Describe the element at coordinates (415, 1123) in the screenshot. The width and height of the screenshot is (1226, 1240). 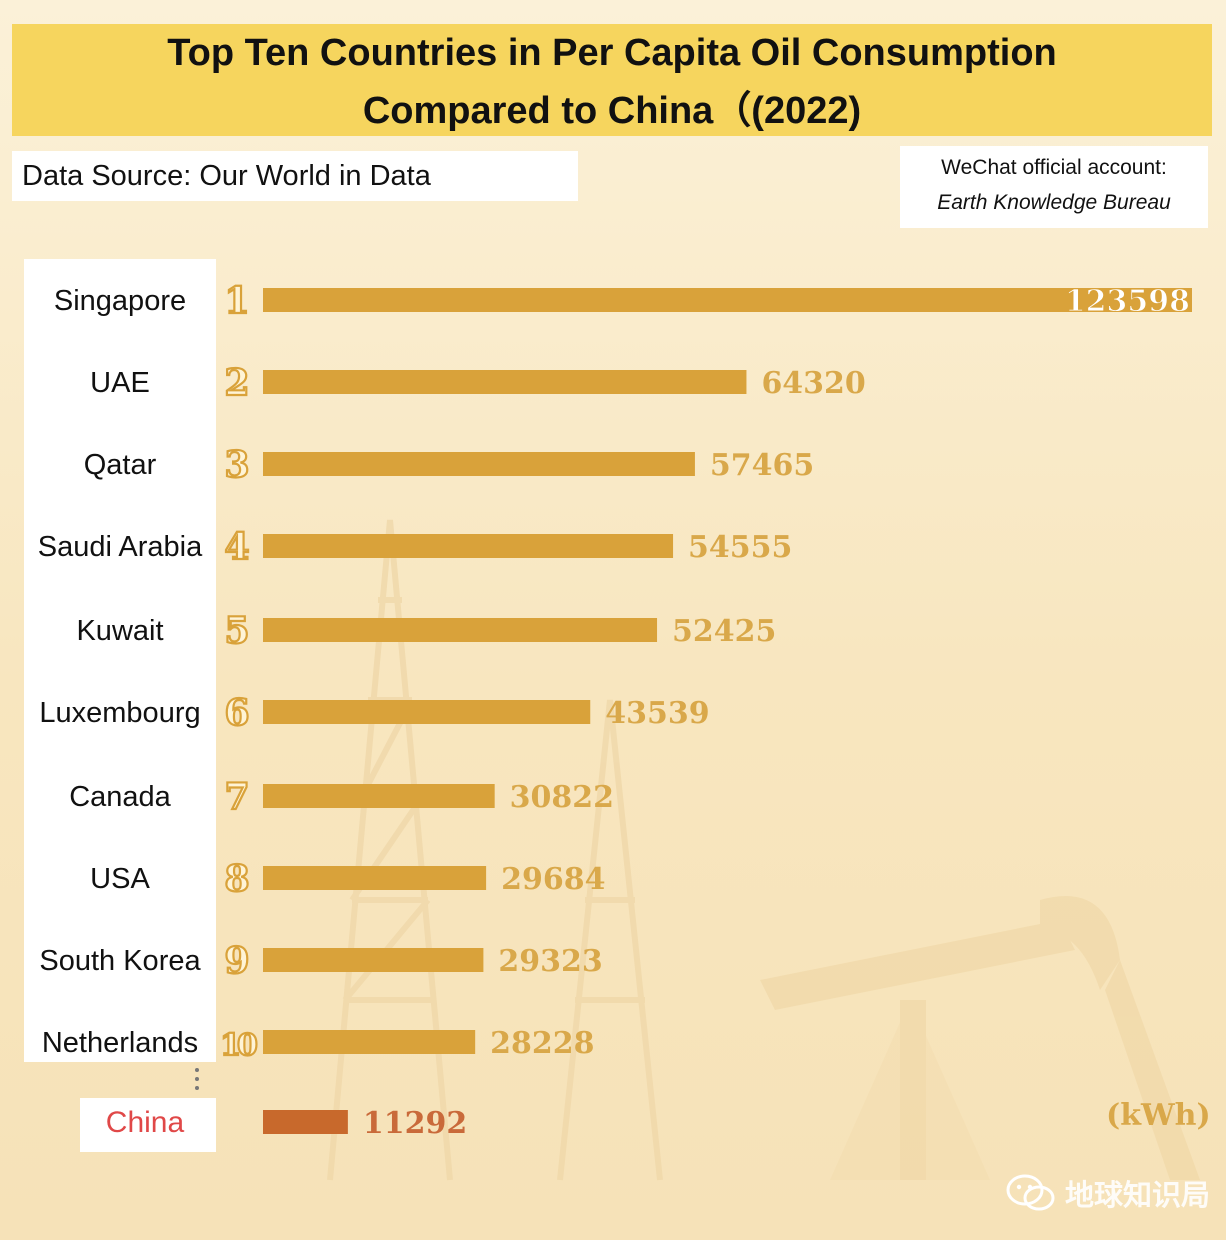
I see `value-label: 11292` at that location.